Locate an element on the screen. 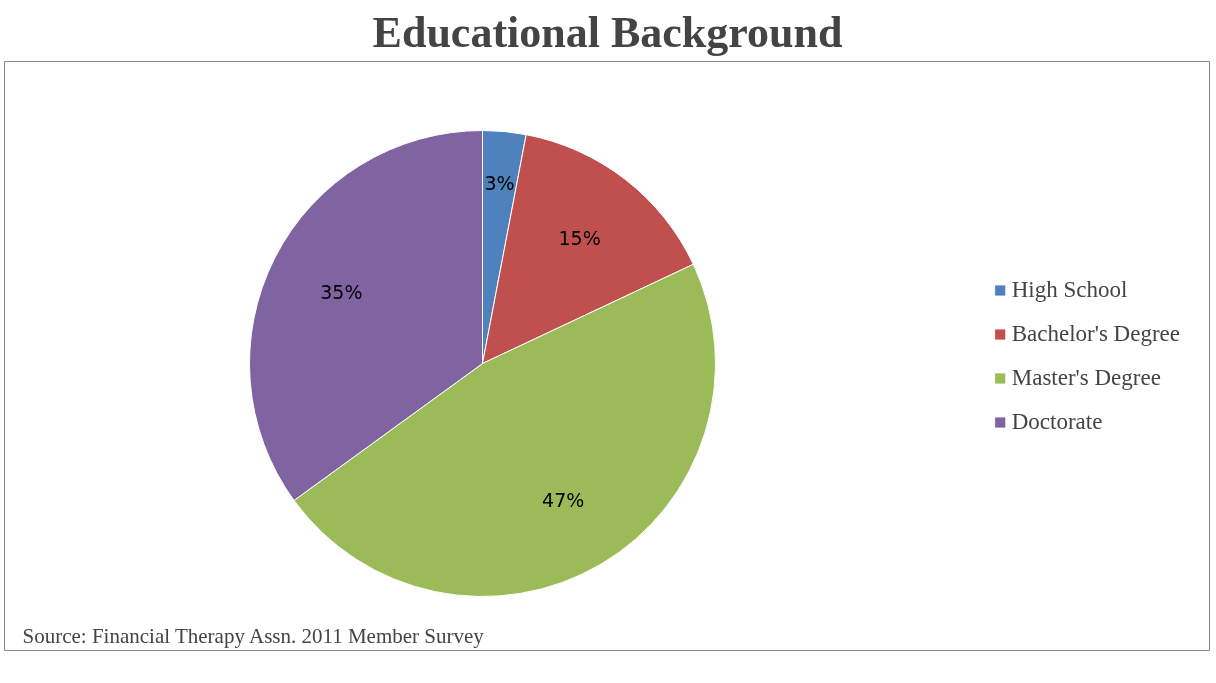 This screenshot has height=683, width=1216. legend-label: Doctorate is located at coordinates (1057, 422).